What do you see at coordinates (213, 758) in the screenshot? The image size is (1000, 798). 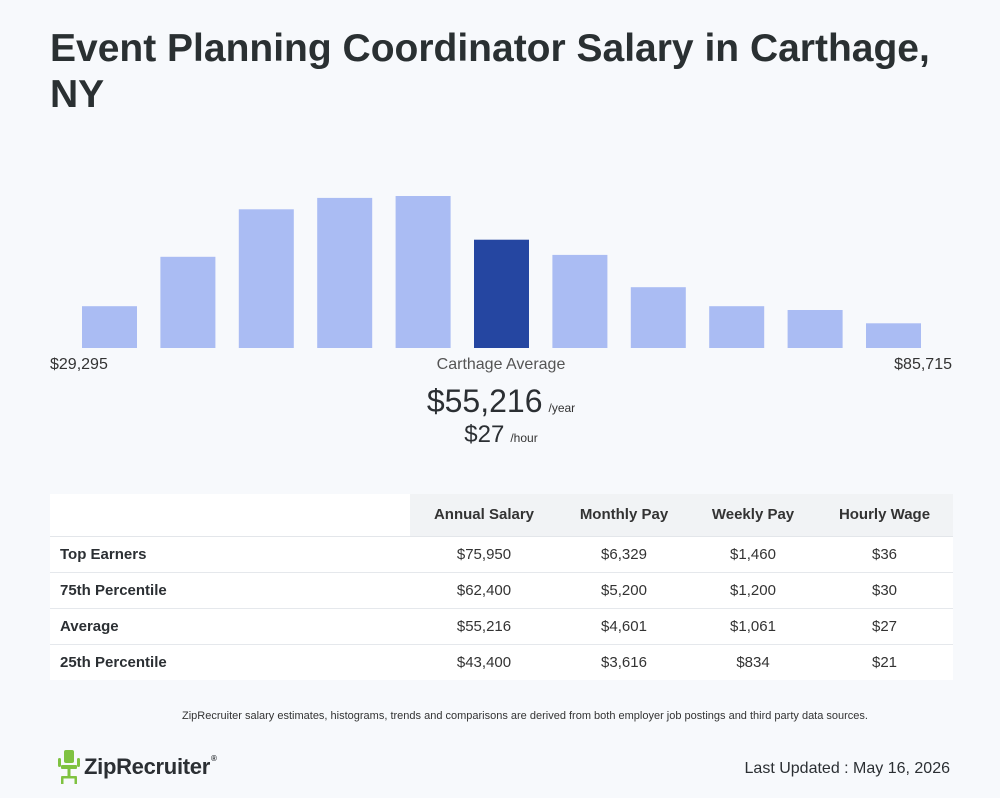 I see `logo-trademark: ®` at bounding box center [213, 758].